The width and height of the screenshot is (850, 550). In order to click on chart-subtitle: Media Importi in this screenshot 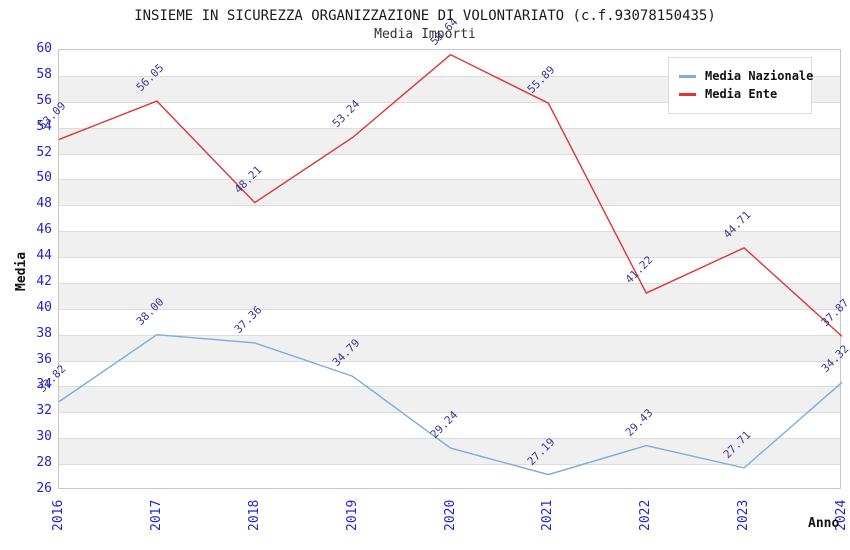, I will do `click(425, 34)`.